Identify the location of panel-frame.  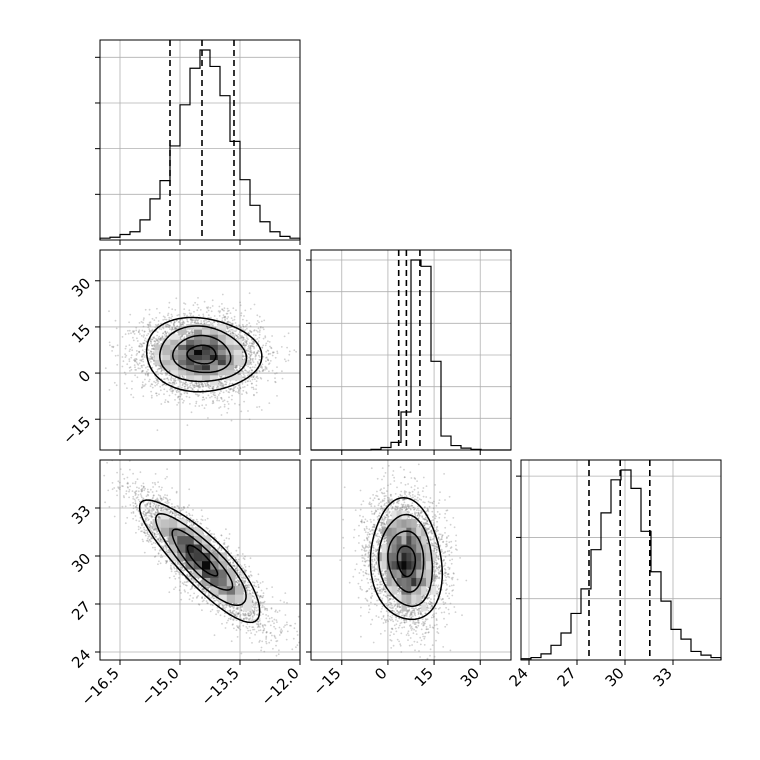
(200, 140).